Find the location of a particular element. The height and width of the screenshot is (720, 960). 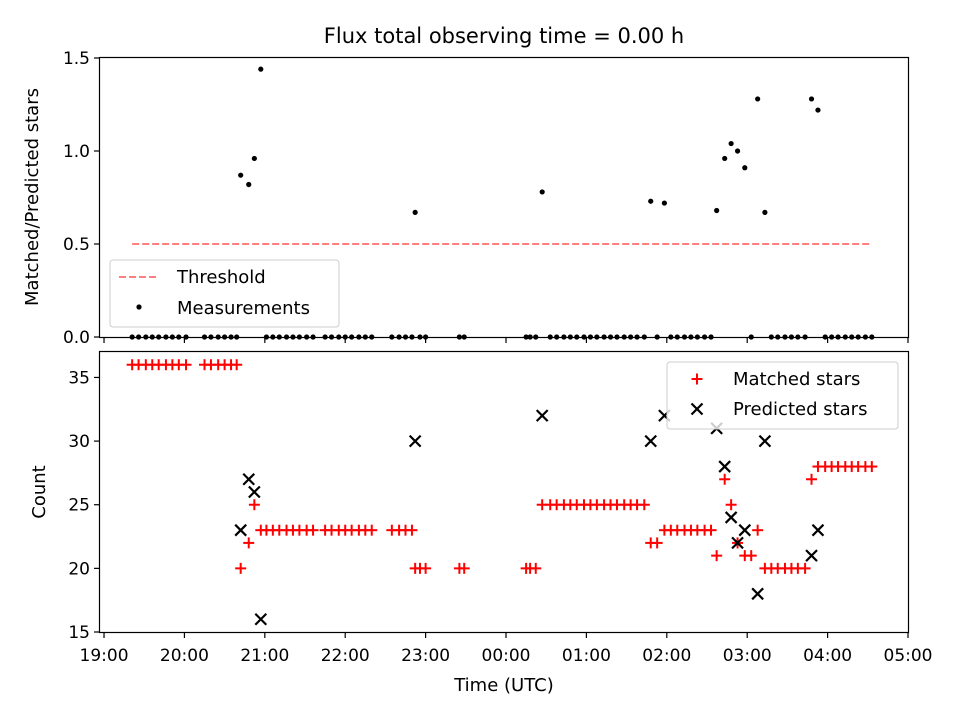

bottom-x-tick-label: 01:00 is located at coordinates (586, 656).